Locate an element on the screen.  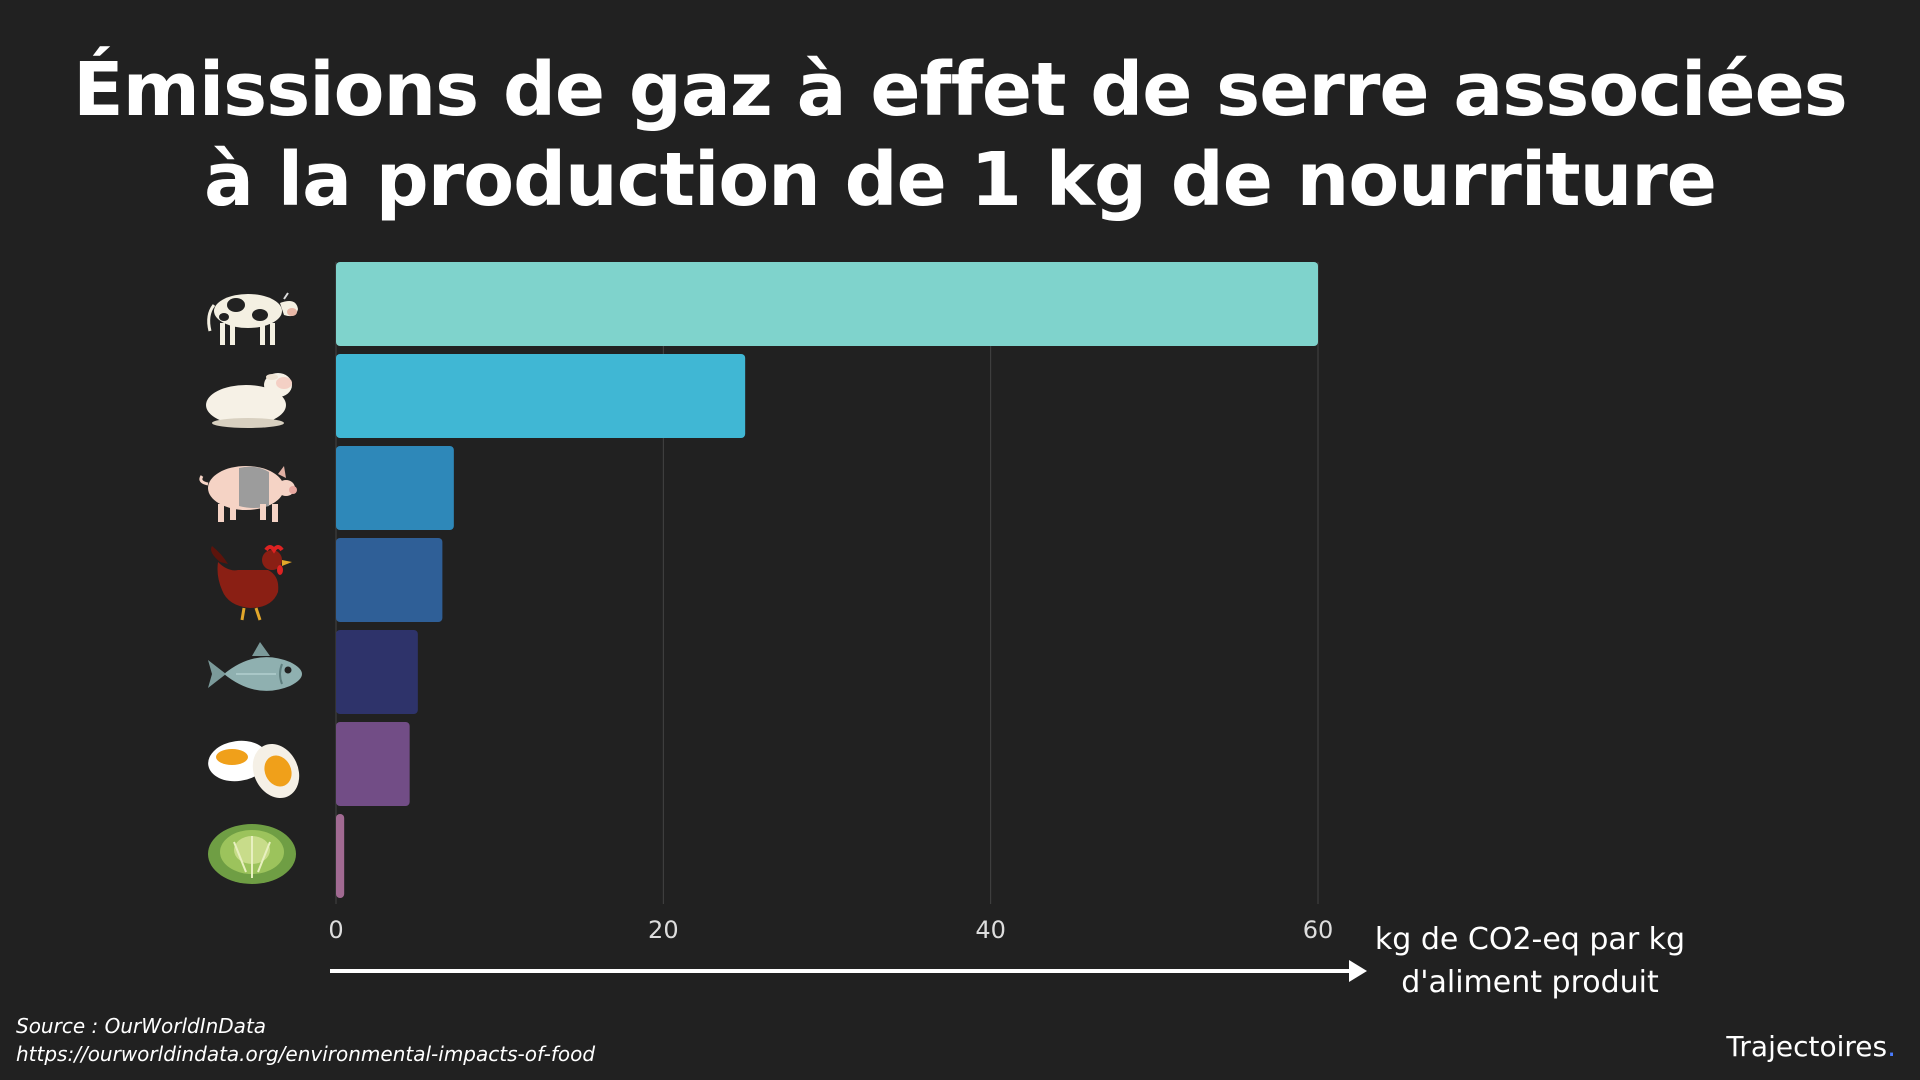
brand-logo: Trajectoires. is located at coordinates (1811, 1046).